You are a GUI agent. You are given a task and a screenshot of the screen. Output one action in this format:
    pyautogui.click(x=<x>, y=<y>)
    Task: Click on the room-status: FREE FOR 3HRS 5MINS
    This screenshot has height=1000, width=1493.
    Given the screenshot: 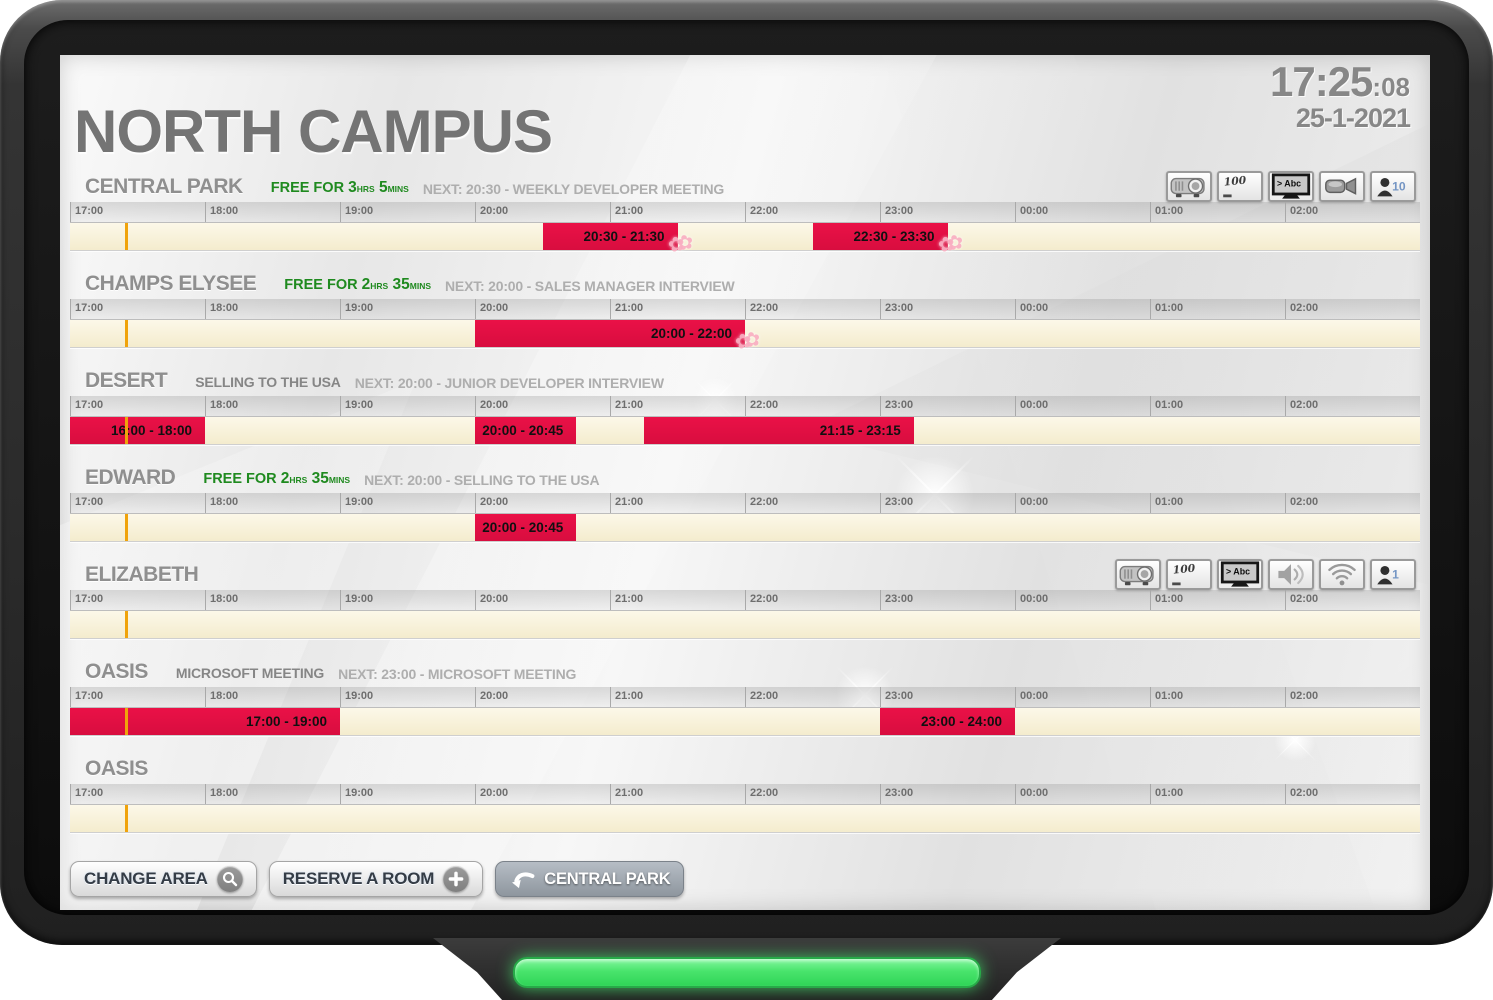 What is the action you would take?
    pyautogui.click(x=339, y=187)
    